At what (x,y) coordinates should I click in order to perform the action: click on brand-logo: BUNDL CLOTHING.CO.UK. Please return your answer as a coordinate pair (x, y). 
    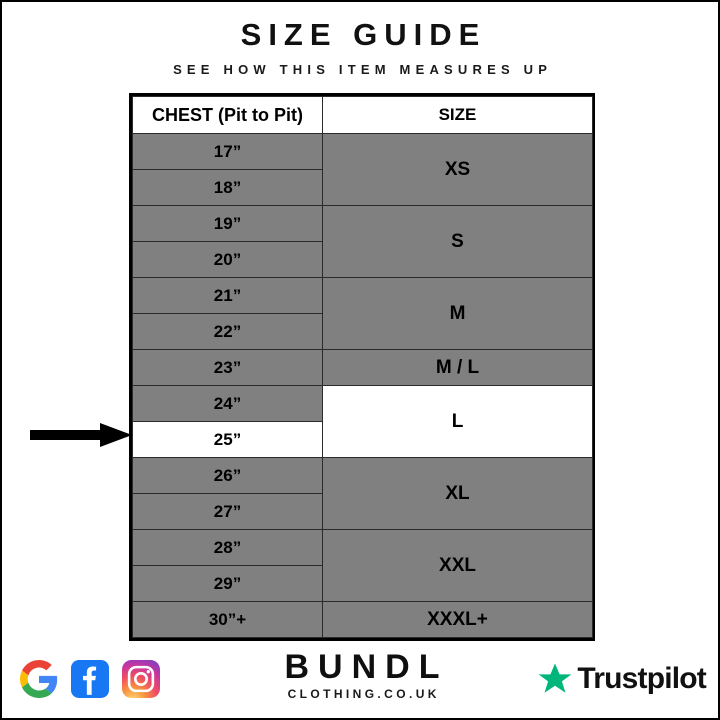
    Looking at the image, I should click on (361, 674).